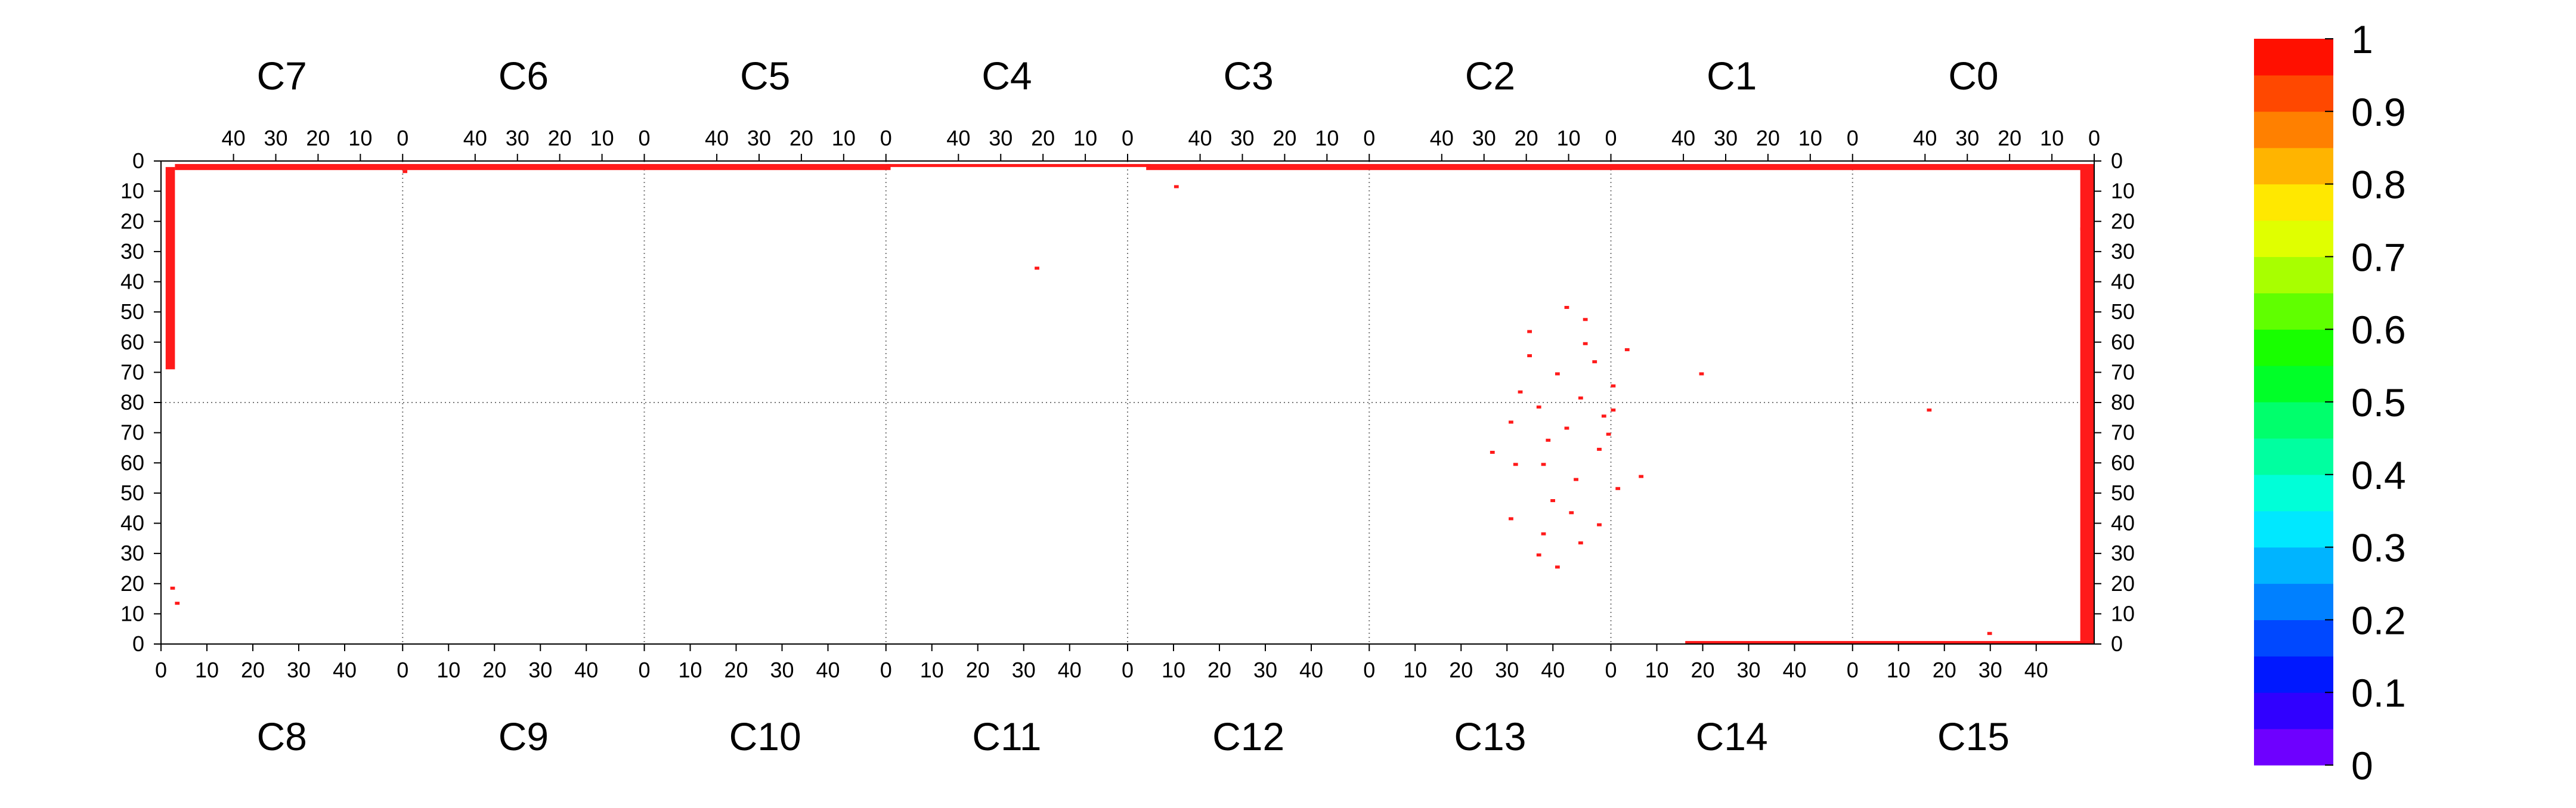 The width and height of the screenshot is (2576, 808). What do you see at coordinates (524, 76) in the screenshot?
I see `chip-label-top: C6` at bounding box center [524, 76].